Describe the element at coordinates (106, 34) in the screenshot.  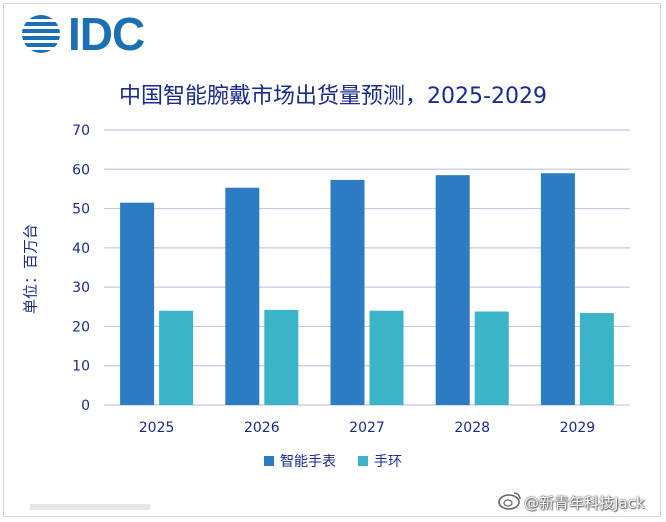
I see `logo-text: IDC` at that location.